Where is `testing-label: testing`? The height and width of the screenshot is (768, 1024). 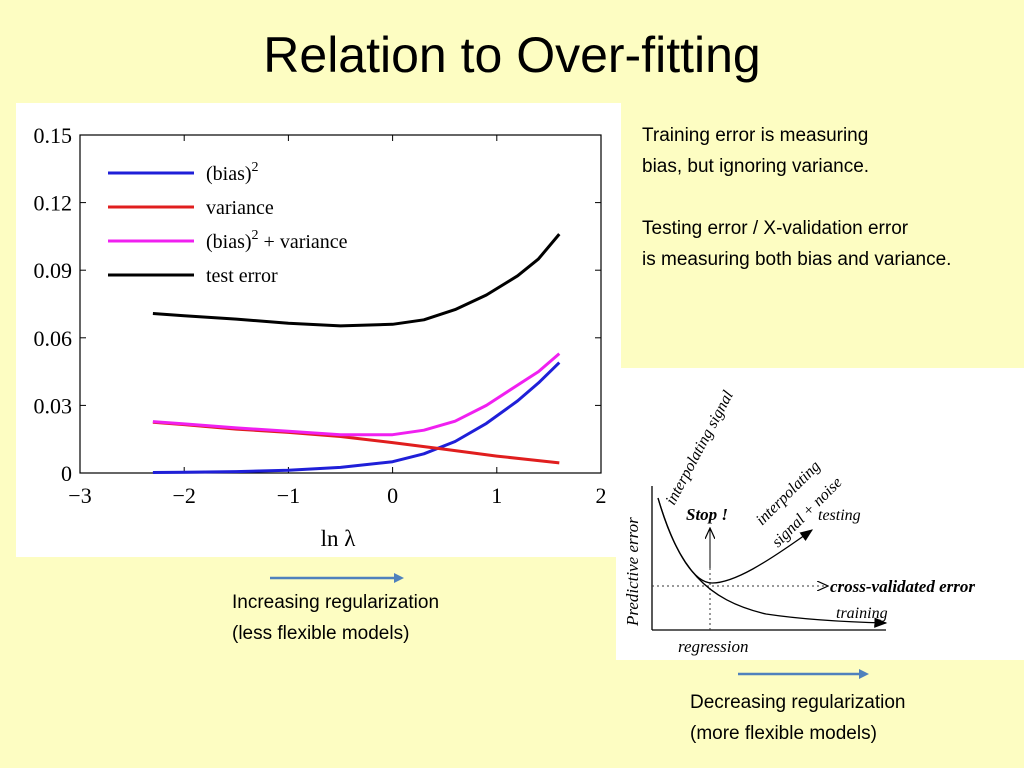
testing-label: testing is located at coordinates (839, 515).